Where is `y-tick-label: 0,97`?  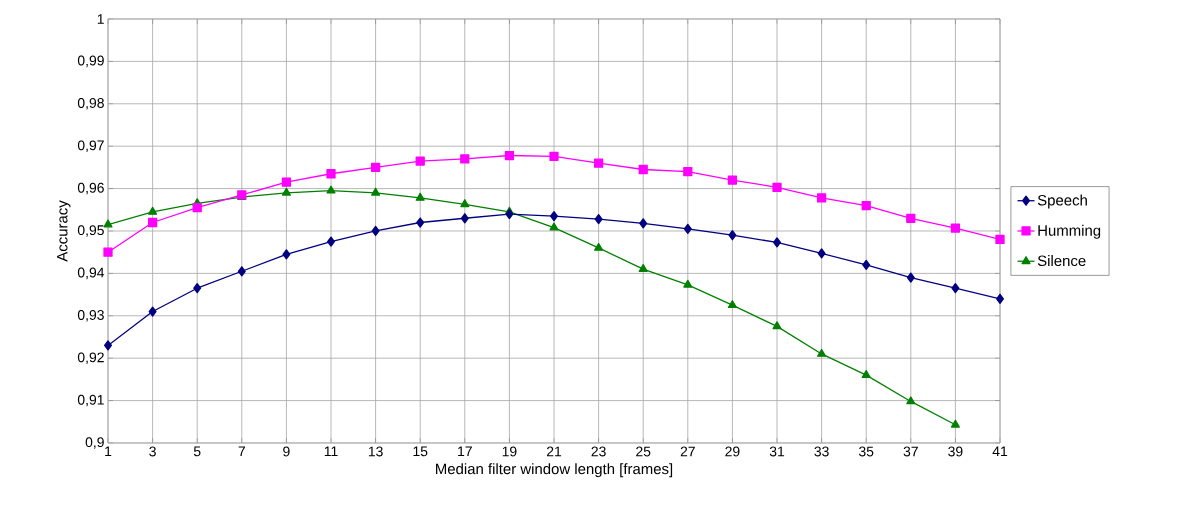 y-tick-label: 0,97 is located at coordinates (90, 146).